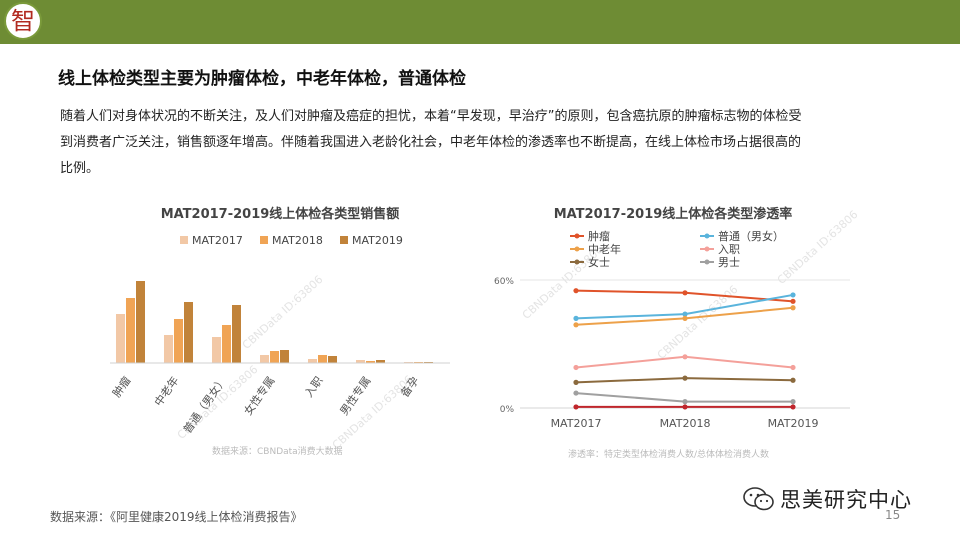 The image size is (960, 540). I want to click on x-tick-label: 中老年, so click(166, 391).